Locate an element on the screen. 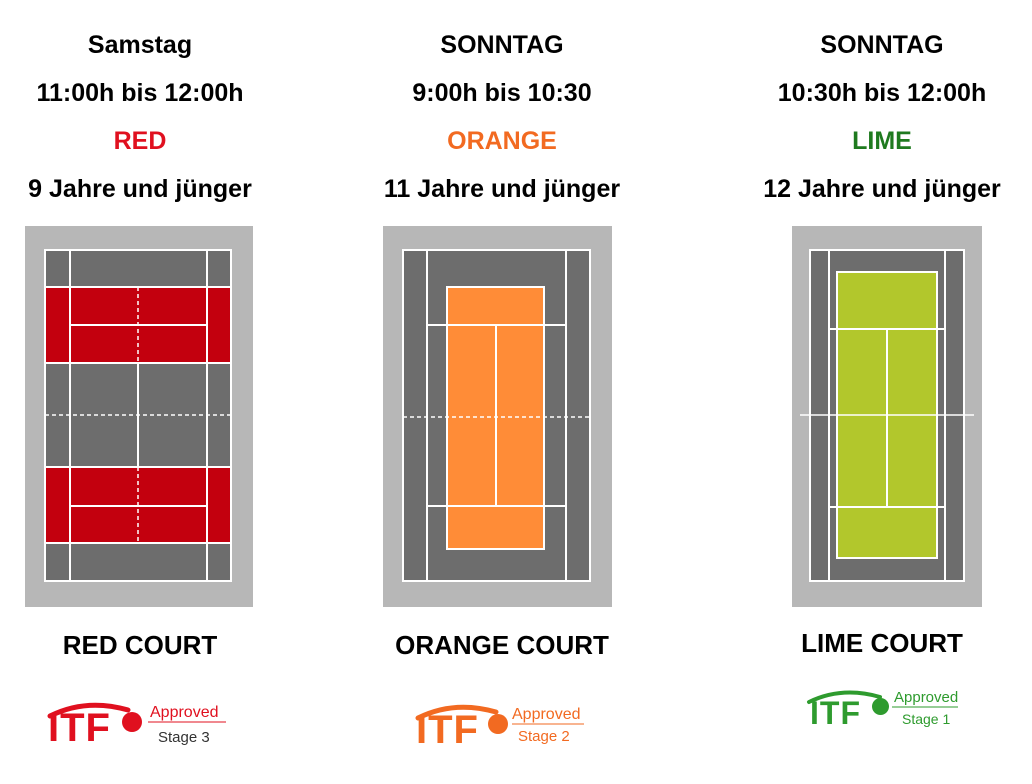  itf-approved-logo: ITF Approved Stage 3 is located at coordinates (141, 725).